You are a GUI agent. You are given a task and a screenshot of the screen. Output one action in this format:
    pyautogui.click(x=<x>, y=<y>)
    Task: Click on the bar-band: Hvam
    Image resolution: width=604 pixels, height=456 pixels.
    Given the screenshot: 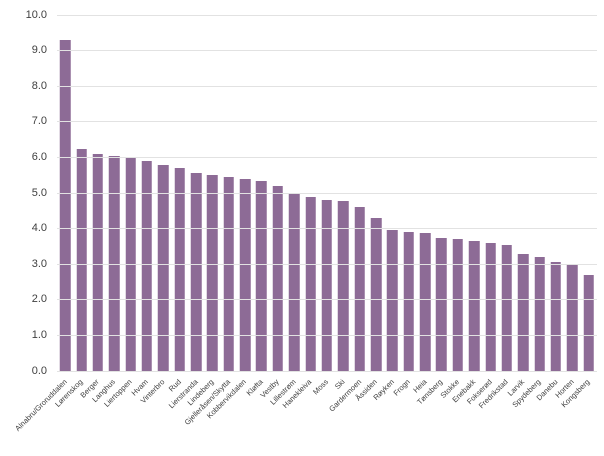 What is the action you would take?
    pyautogui.click(x=142, y=206)
    